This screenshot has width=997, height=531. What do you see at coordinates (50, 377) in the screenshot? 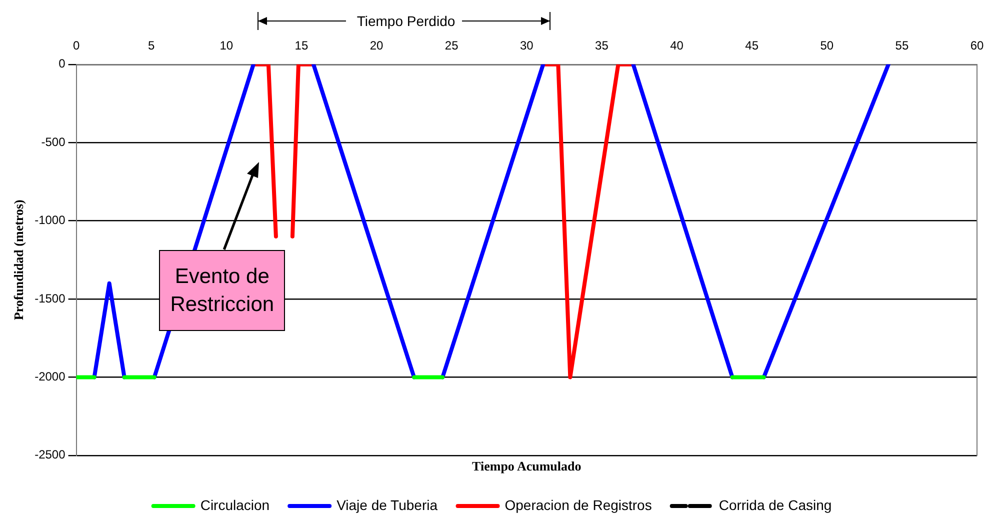
I see `y-tick-label: -2000` at bounding box center [50, 377].